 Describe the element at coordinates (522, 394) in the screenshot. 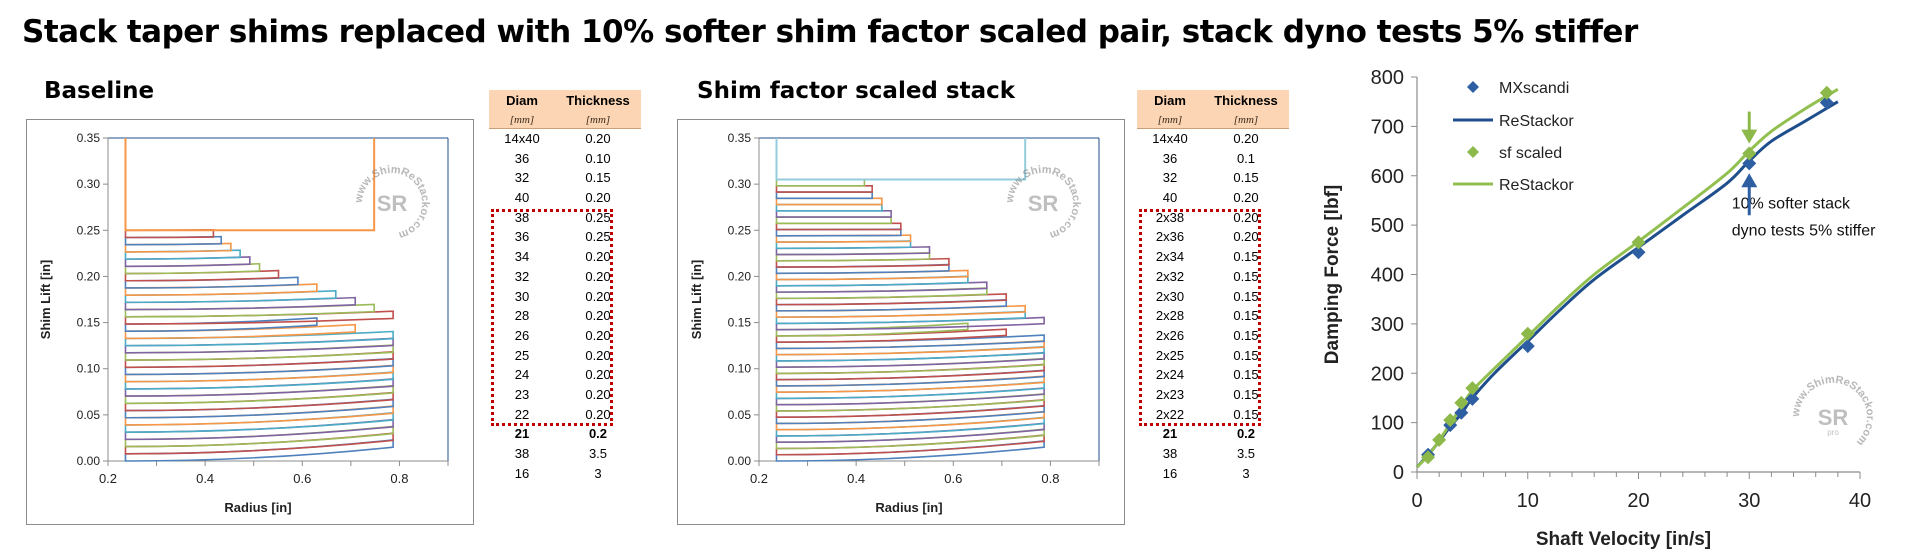

I see `diam-cell: 23` at that location.